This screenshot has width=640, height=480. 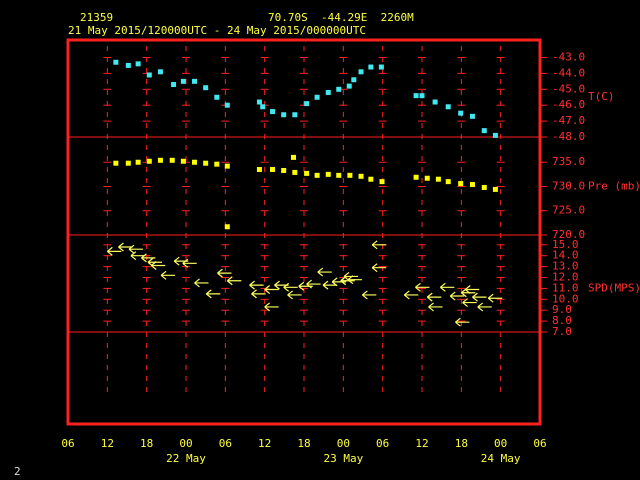 What do you see at coordinates (568, 210) in the screenshot?
I see `y-tick-label: 725.0` at bounding box center [568, 210].